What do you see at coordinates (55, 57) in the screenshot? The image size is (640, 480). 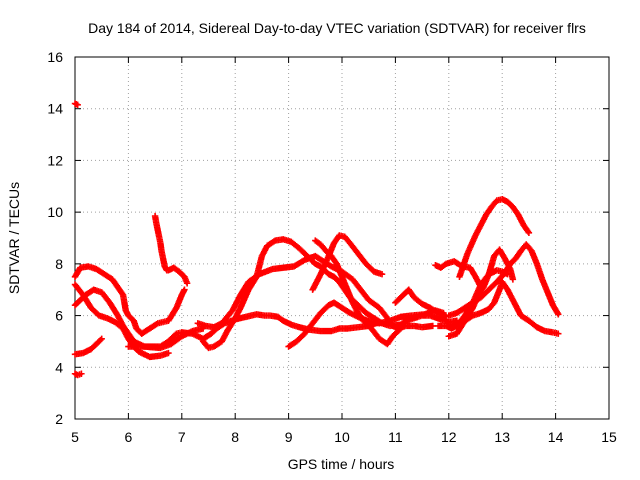 I see `y-tick-label: 16` at bounding box center [55, 57].